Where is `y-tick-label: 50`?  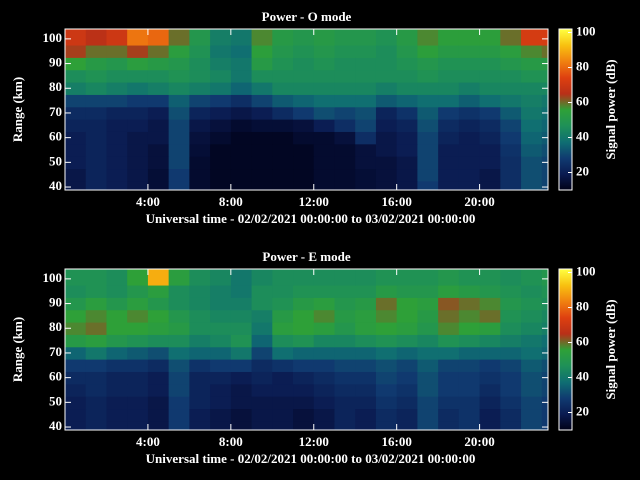
y-tick-label: 50 is located at coordinates (55, 400).